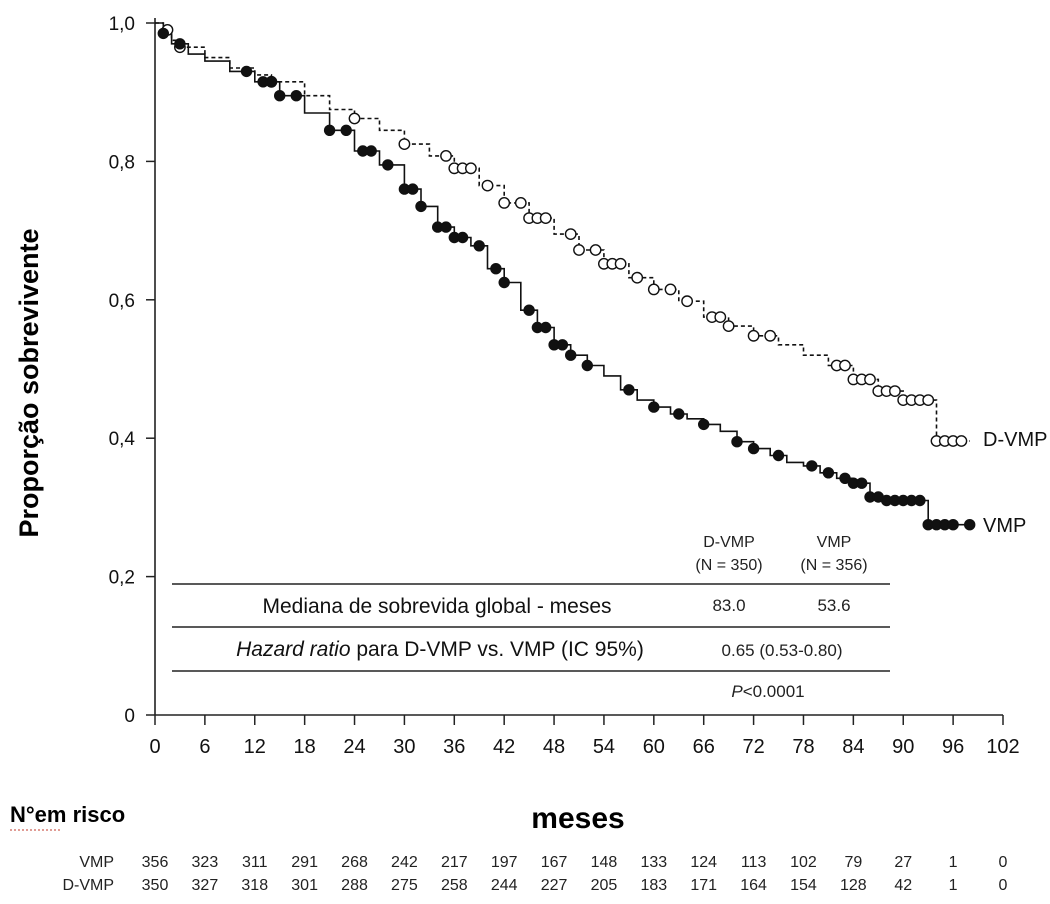  Describe the element at coordinates (293, 649) in the screenshot. I see `hazard-ratio-label-italic: Hazard ratio` at that location.